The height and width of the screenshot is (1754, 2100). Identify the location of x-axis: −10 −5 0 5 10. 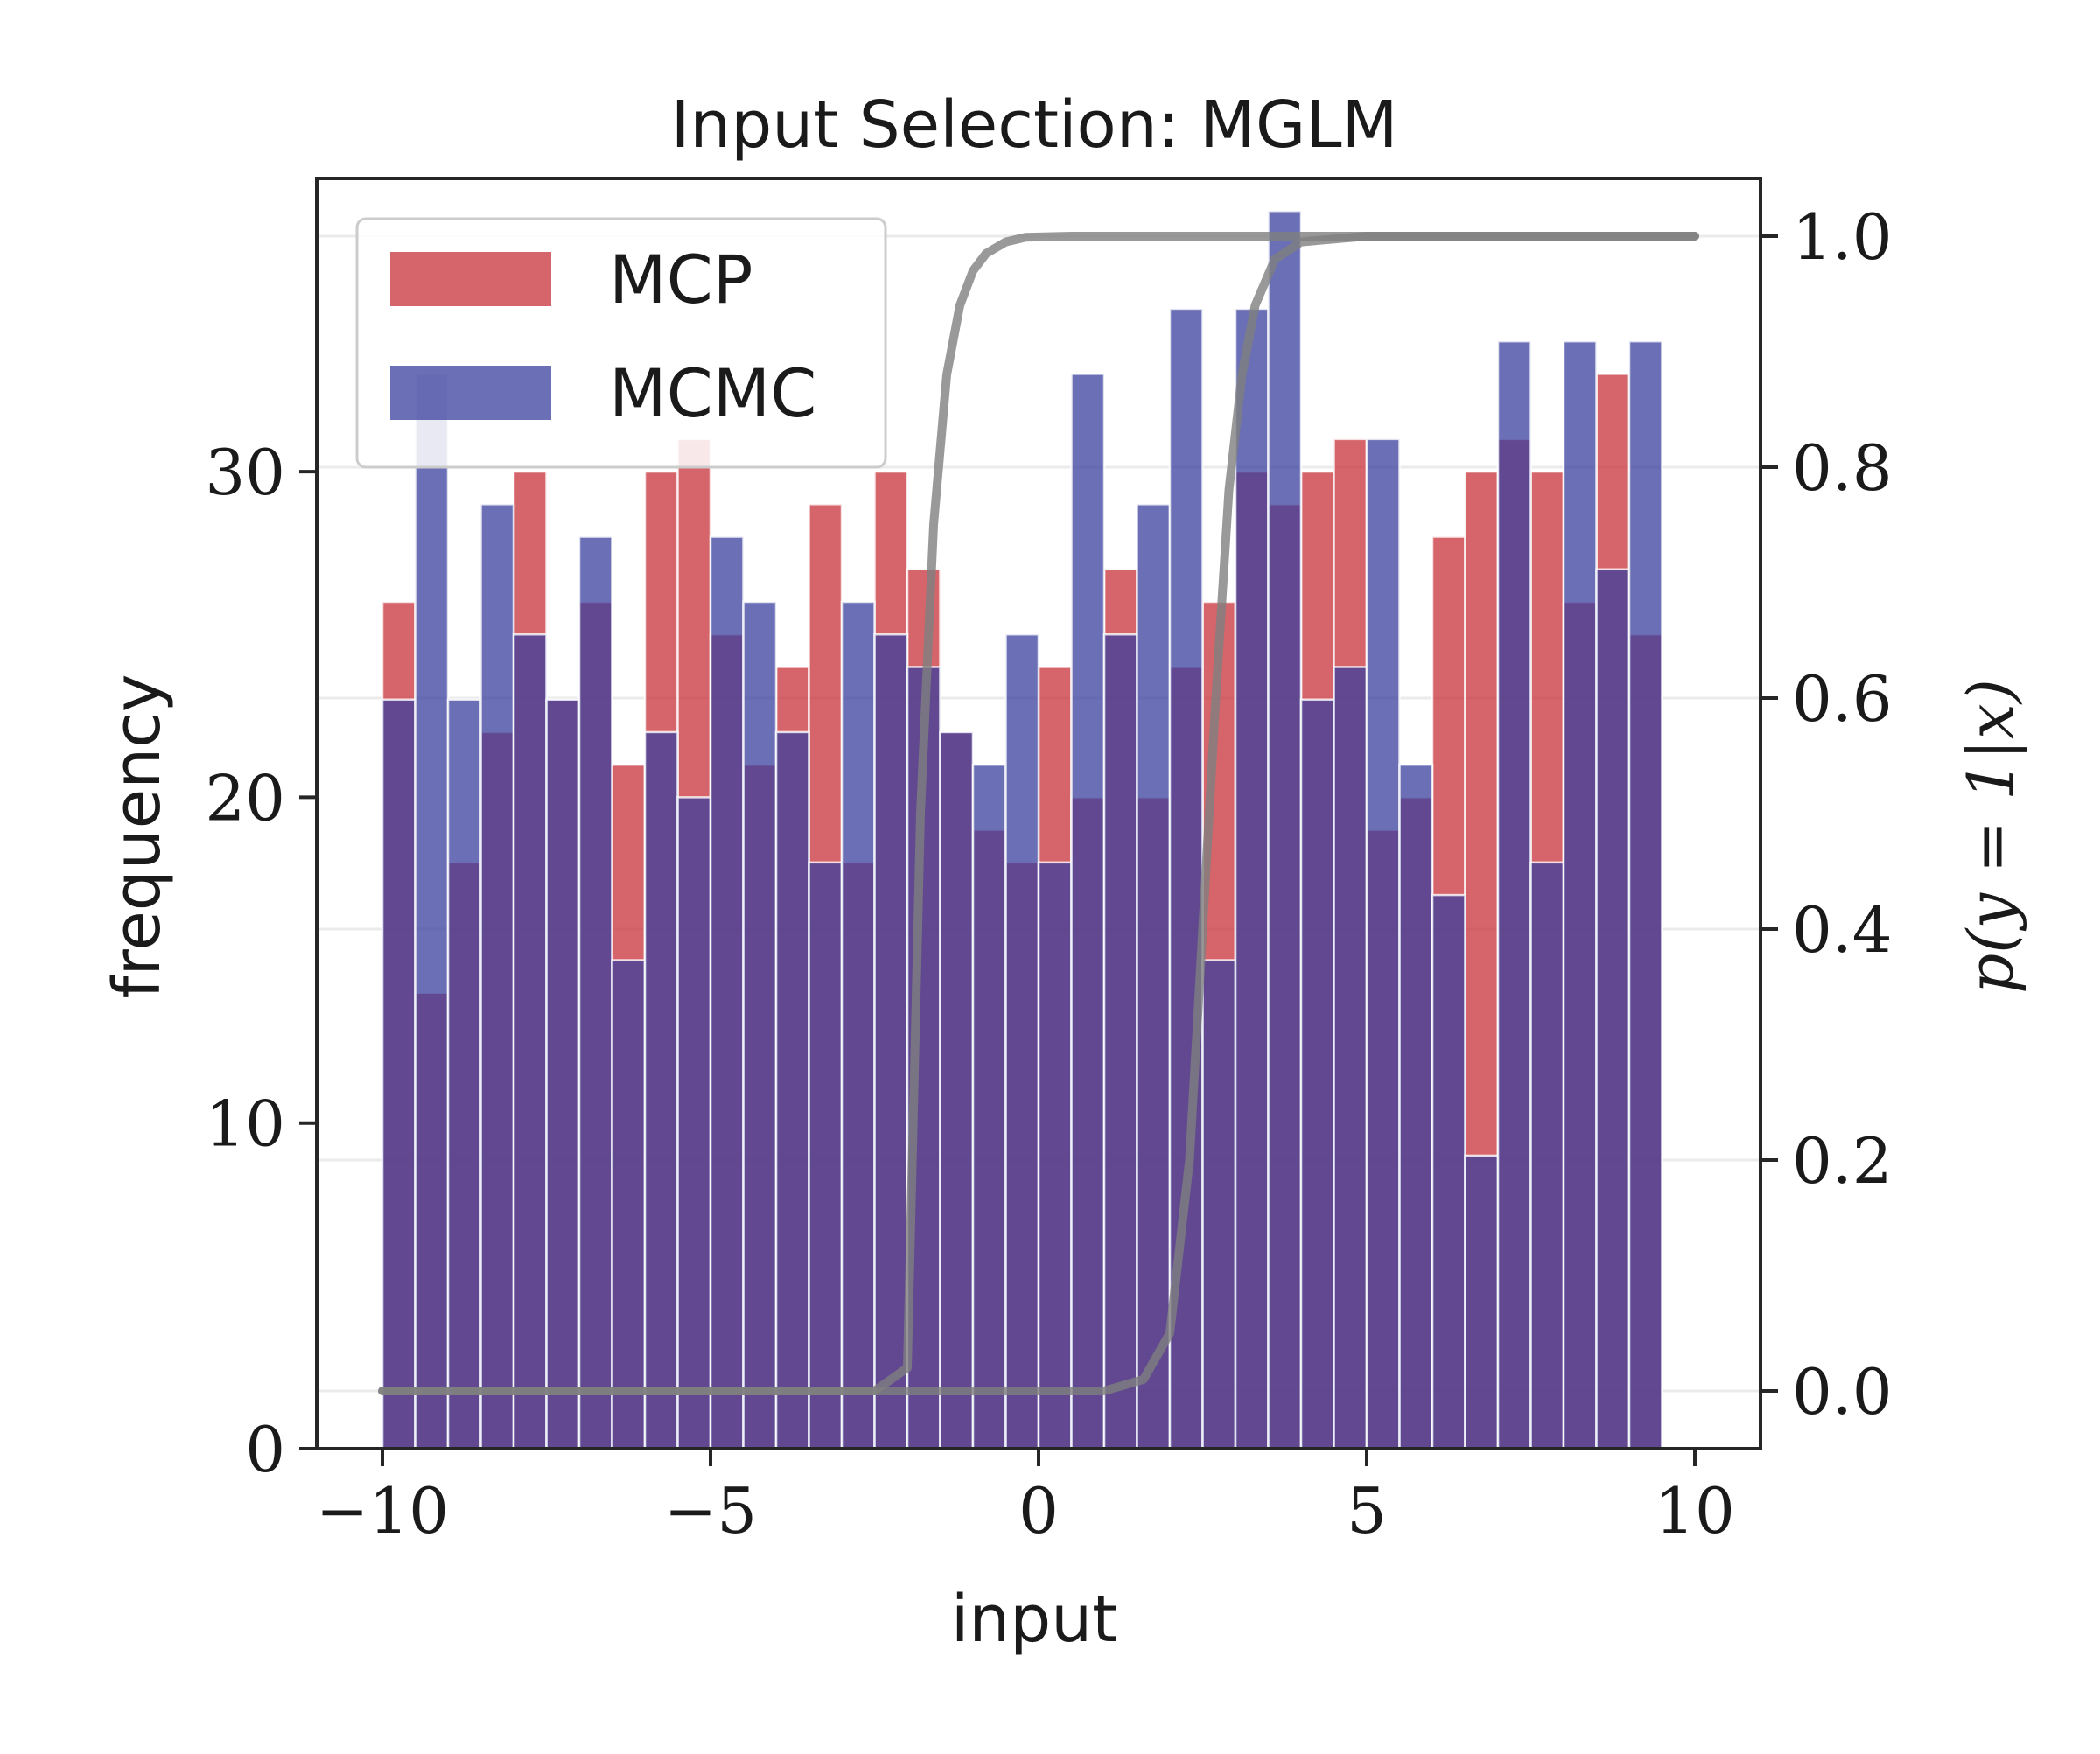
(1025, 1498).